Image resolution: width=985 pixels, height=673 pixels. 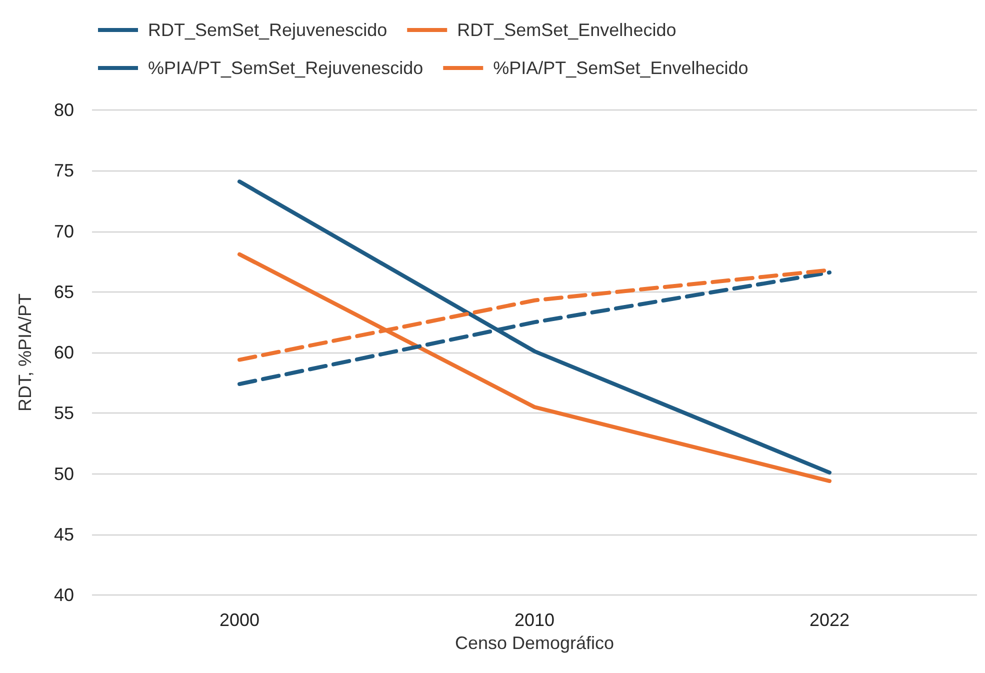 I want to click on y-axis-title: RDT, %PIA/PT, so click(x=25, y=352).